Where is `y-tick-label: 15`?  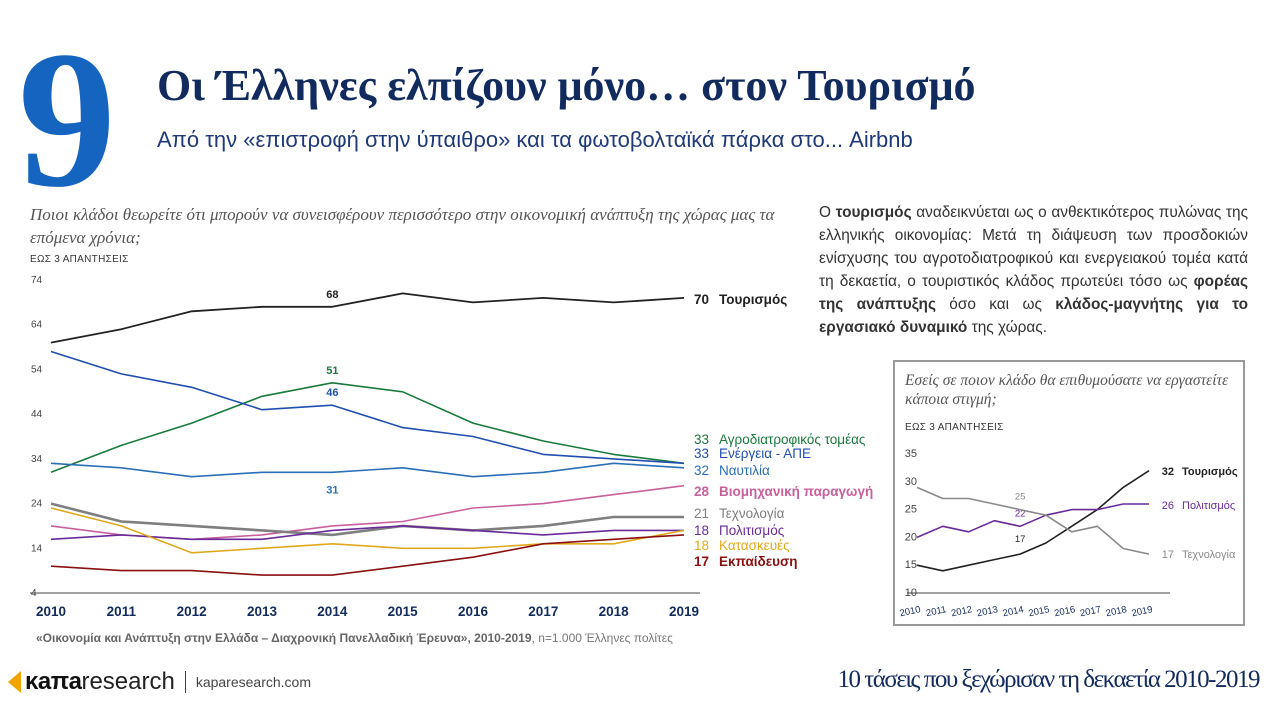 y-tick-label: 15 is located at coordinates (911, 565).